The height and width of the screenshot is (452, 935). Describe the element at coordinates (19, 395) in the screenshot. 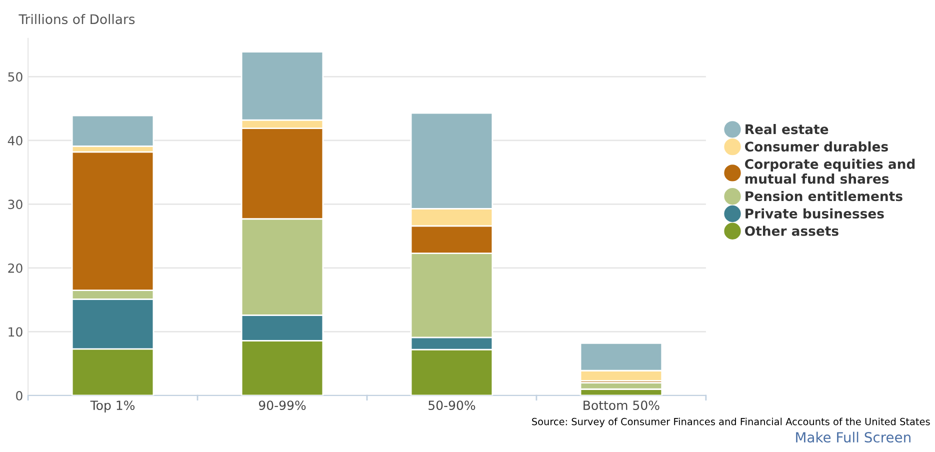

I see `y-tick-label: 0` at that location.